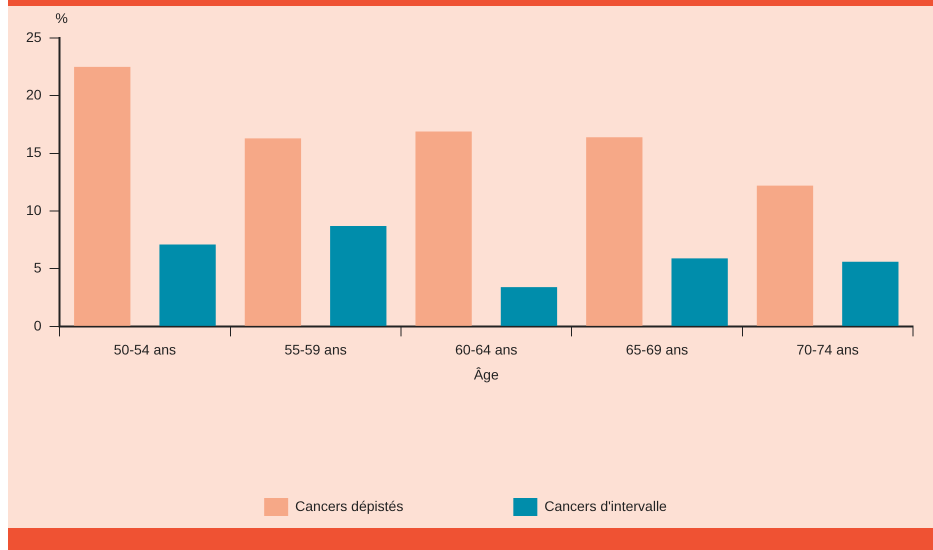  I want to click on x-tick-label: 50-54 ans, so click(145, 350).